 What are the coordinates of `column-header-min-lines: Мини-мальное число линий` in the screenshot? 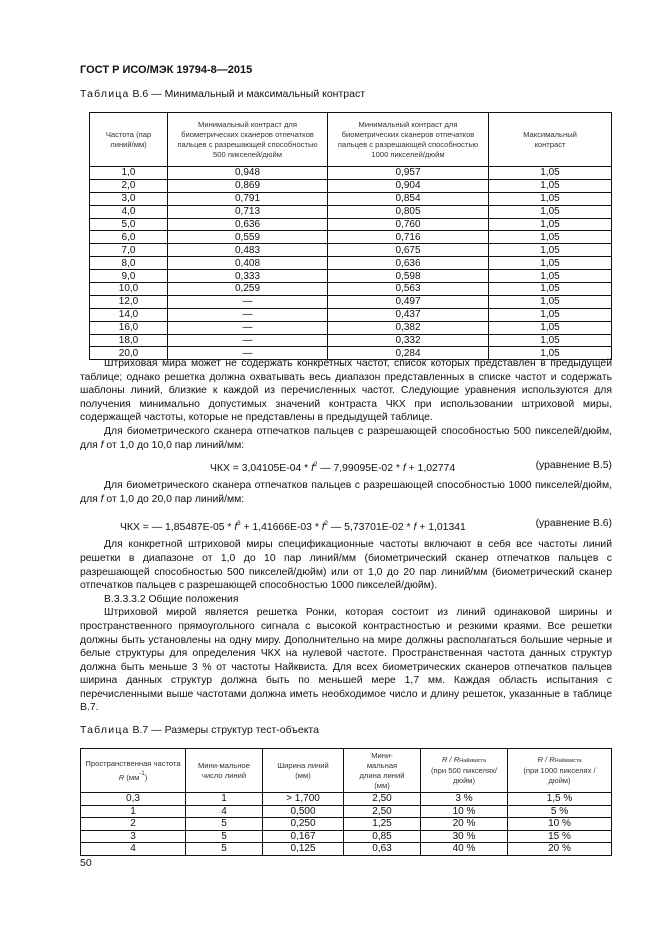 It's located at (224, 770).